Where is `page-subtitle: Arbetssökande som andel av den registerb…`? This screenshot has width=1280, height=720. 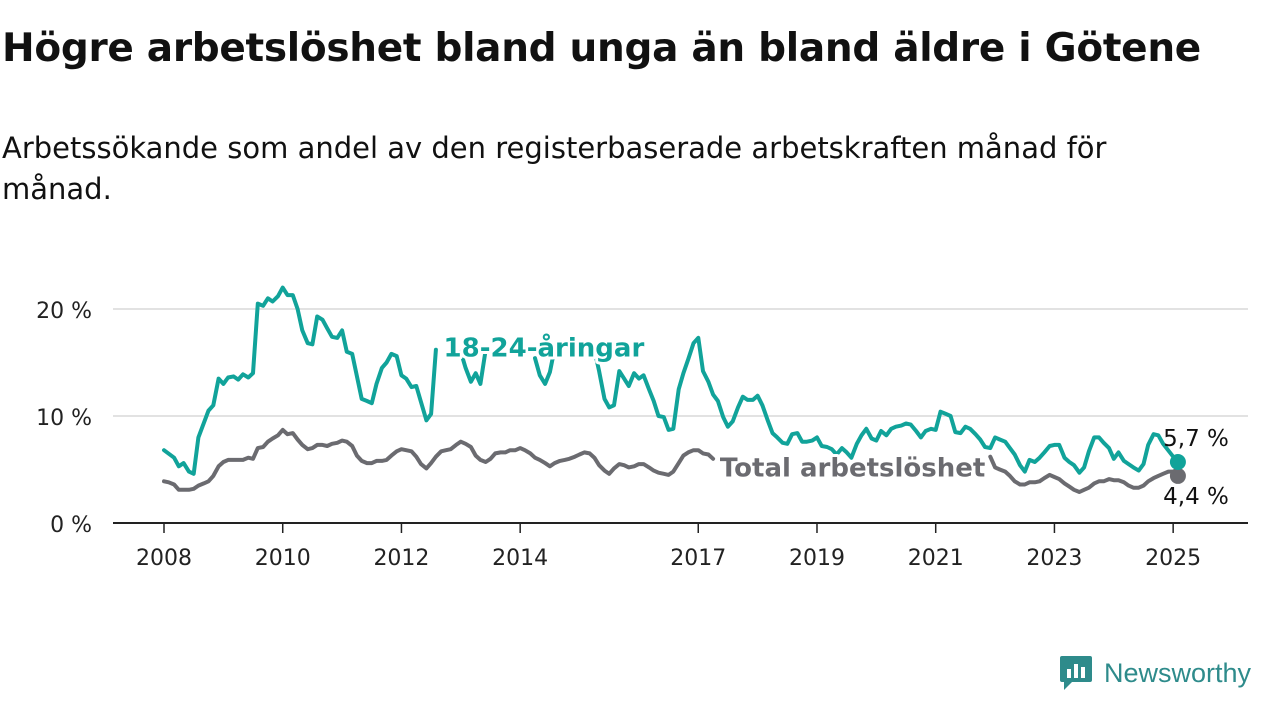
page-subtitle: Arbetssökande som andel av den registerb… is located at coordinates (554, 168).